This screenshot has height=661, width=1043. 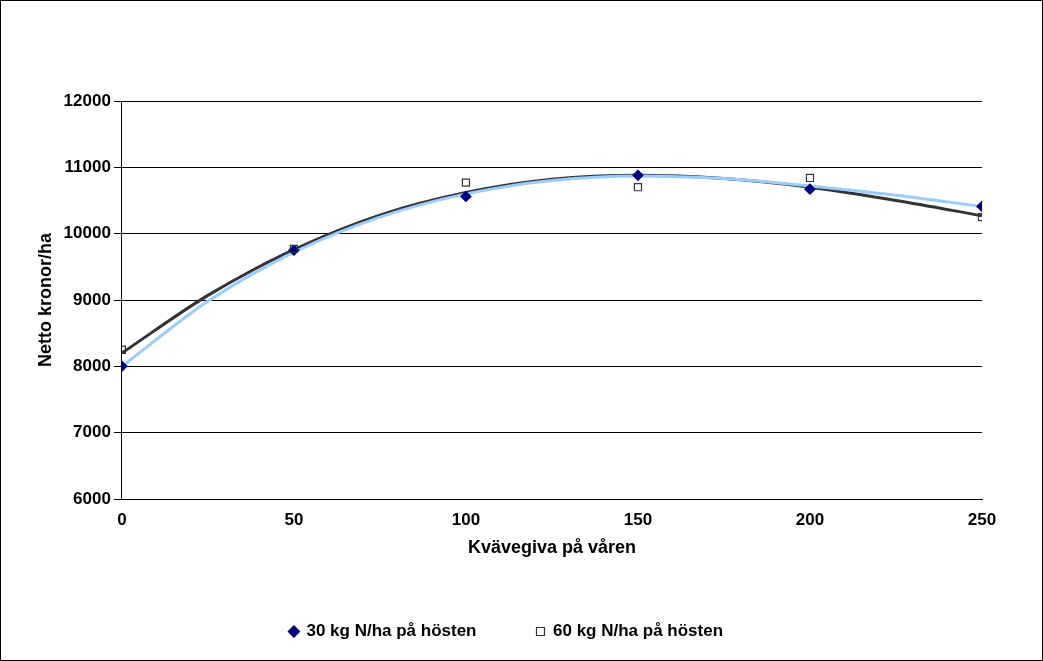 I want to click on y-tick-label: 10000, so click(x=87, y=233).